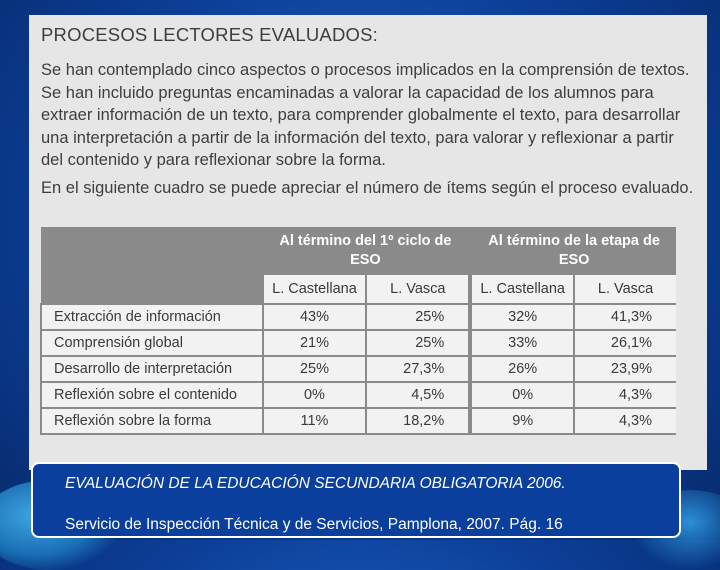  What do you see at coordinates (624, 343) in the screenshot?
I see `table-cell: 26,1%` at bounding box center [624, 343].